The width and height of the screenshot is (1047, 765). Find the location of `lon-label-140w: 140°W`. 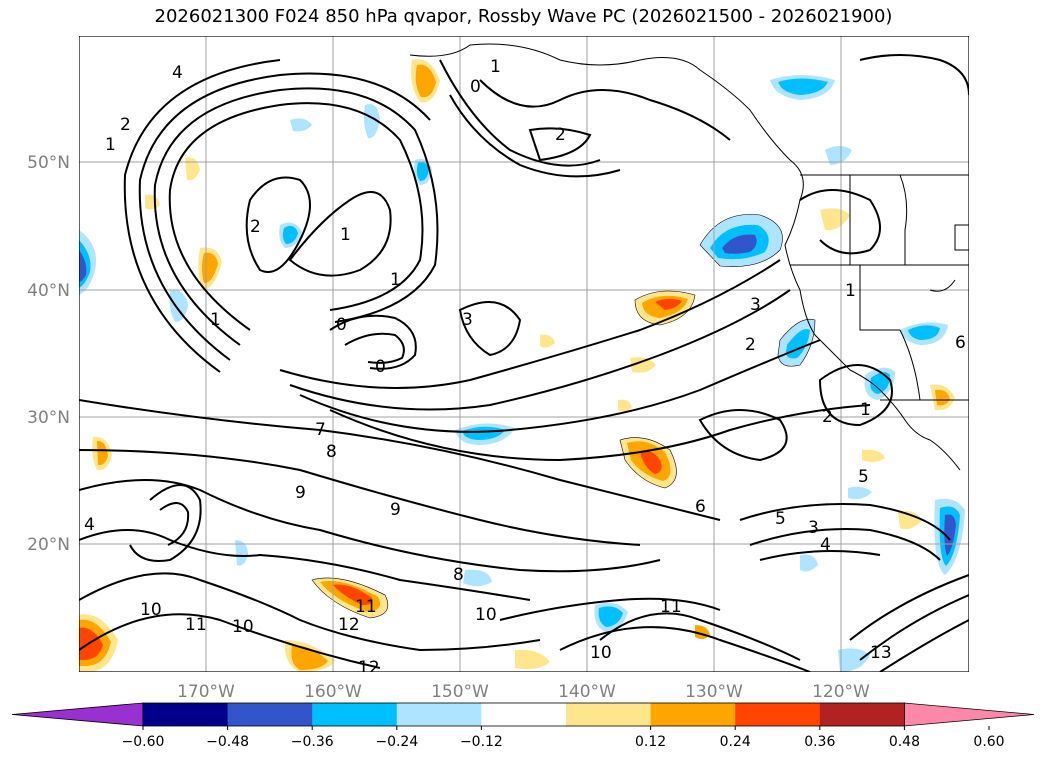

lon-label-140w: 140°W is located at coordinates (587, 692).